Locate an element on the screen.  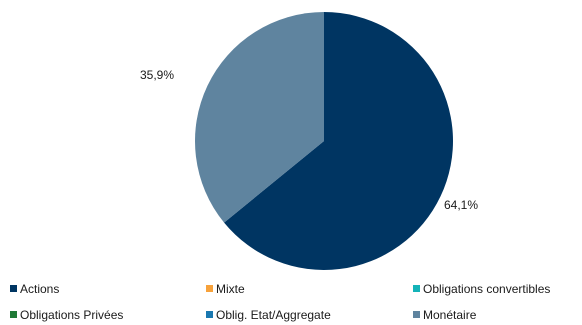
legend-item-oblig-etat-aggregate: Oblig. Etat/Aggregate is located at coordinates (268, 315).